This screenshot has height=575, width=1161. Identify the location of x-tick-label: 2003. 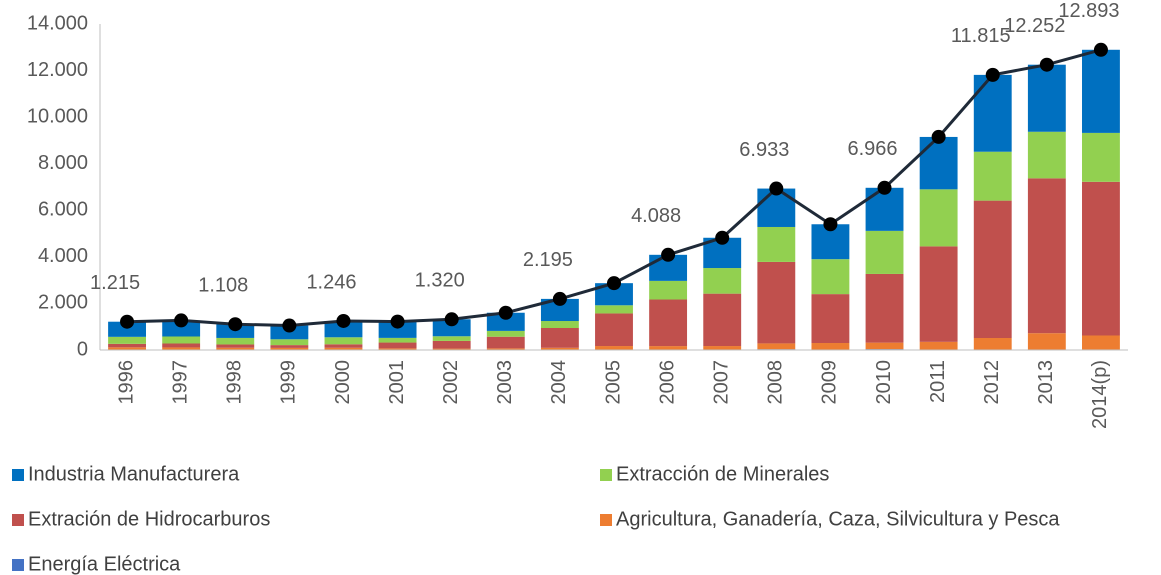
(505, 382).